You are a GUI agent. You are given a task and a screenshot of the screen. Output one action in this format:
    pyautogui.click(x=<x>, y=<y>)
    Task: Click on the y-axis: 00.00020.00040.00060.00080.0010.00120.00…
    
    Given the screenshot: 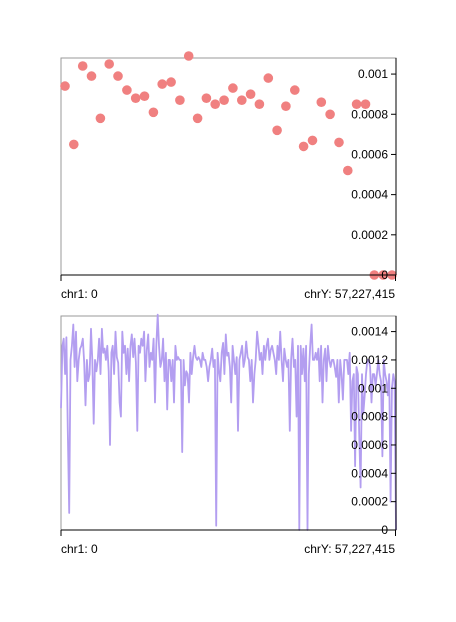 What is the action you would take?
    pyautogui.click(x=374, y=426)
    